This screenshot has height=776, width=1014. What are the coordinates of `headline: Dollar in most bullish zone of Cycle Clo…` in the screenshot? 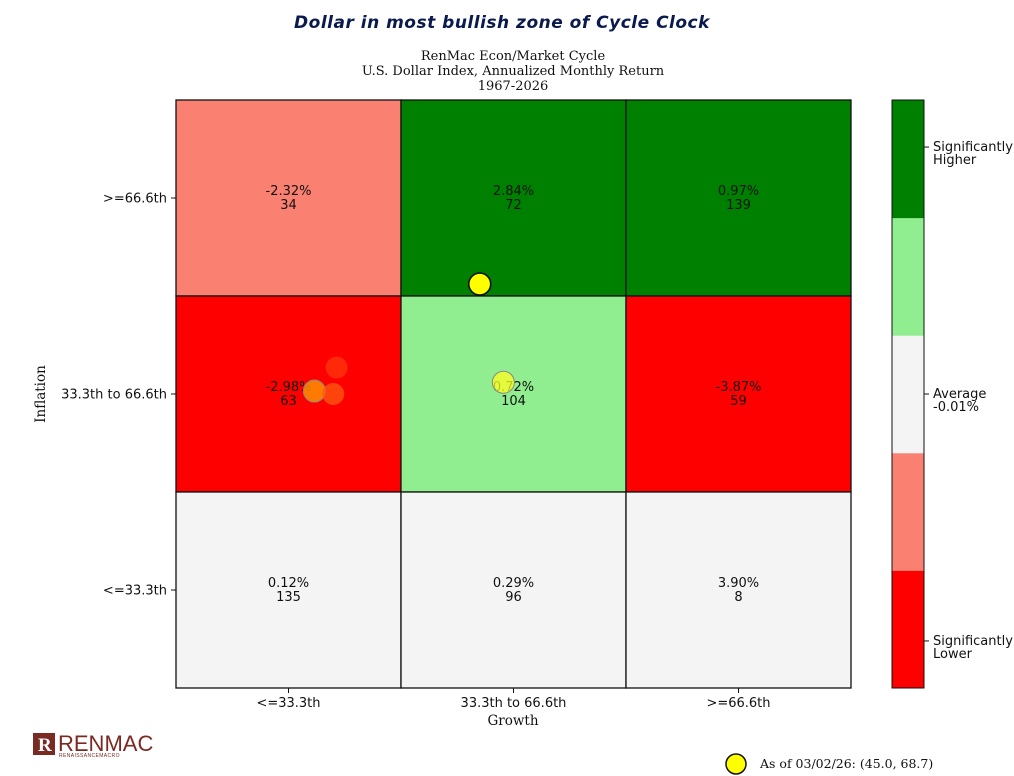 It's located at (502, 23).